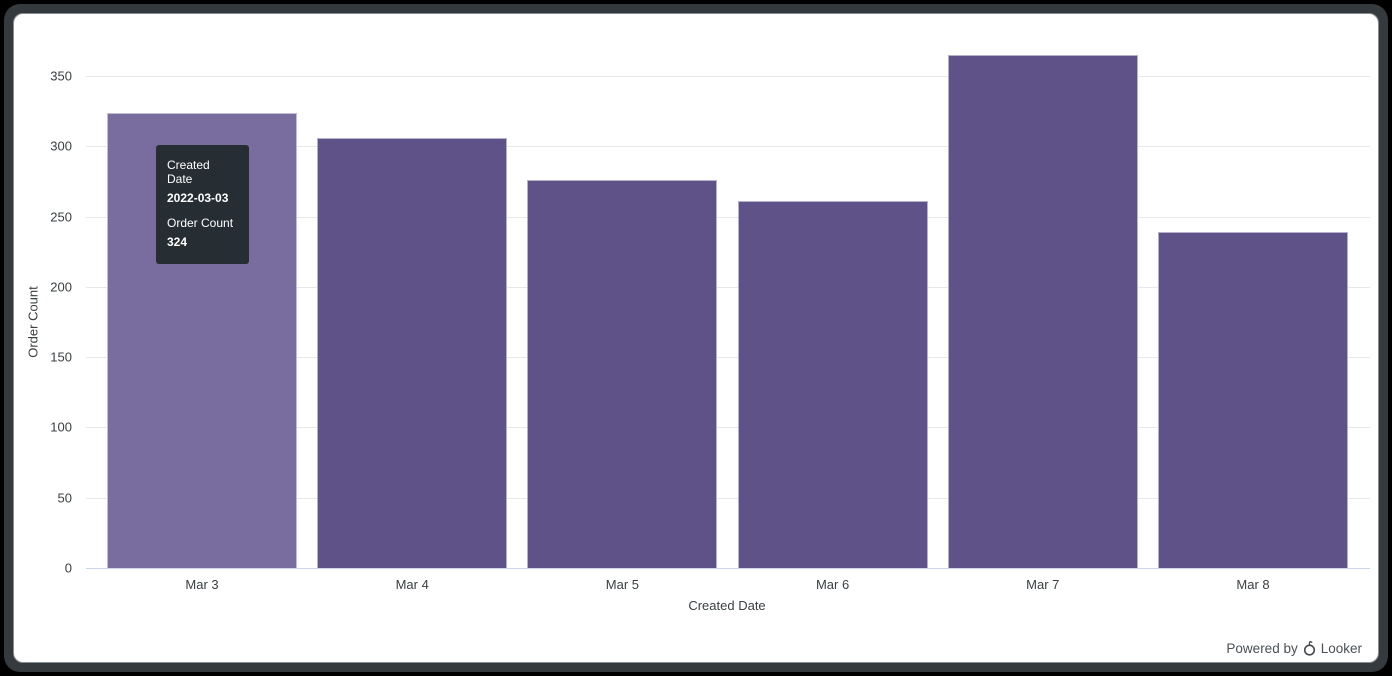  What do you see at coordinates (832, 584) in the screenshot?
I see `x-tick-label: Mar 6` at bounding box center [832, 584].